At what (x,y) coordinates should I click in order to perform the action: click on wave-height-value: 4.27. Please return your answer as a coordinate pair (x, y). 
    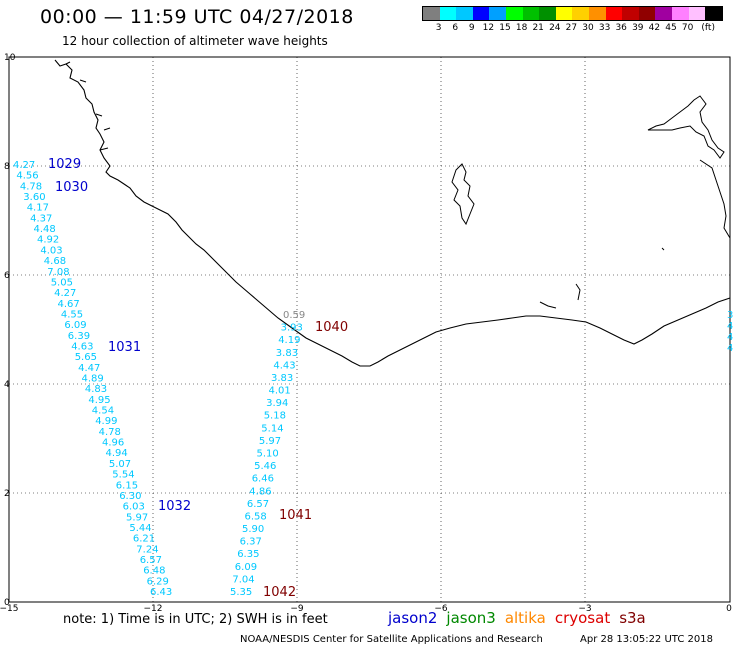
    Looking at the image, I should click on (65, 293).